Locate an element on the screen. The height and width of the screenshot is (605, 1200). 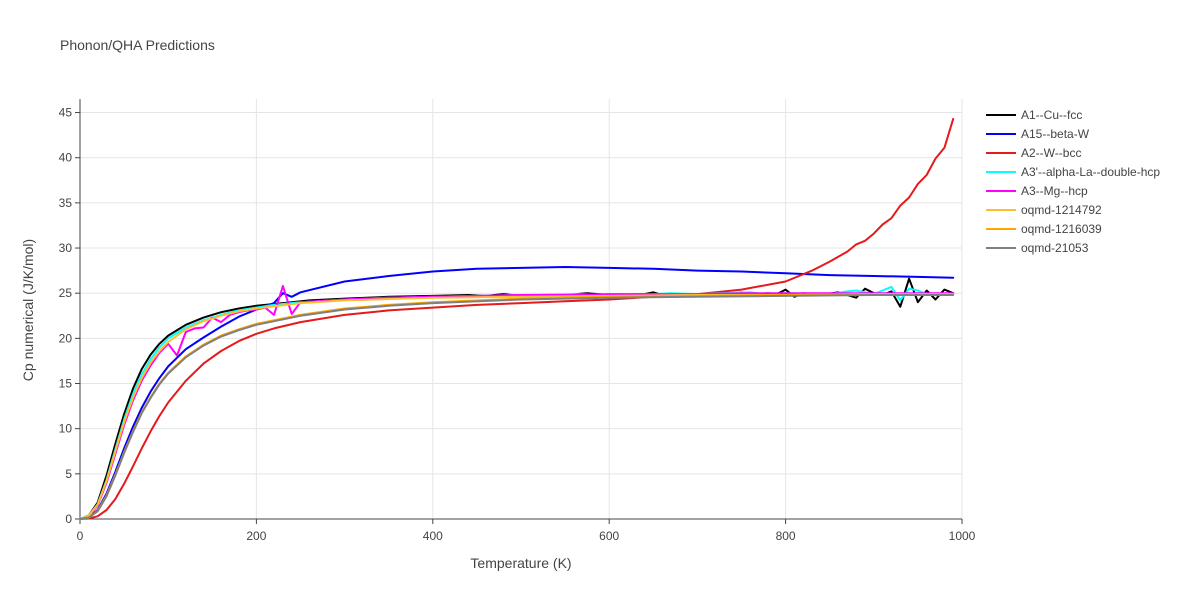
legend-item: oqmd-1214792 is located at coordinates (1044, 210).